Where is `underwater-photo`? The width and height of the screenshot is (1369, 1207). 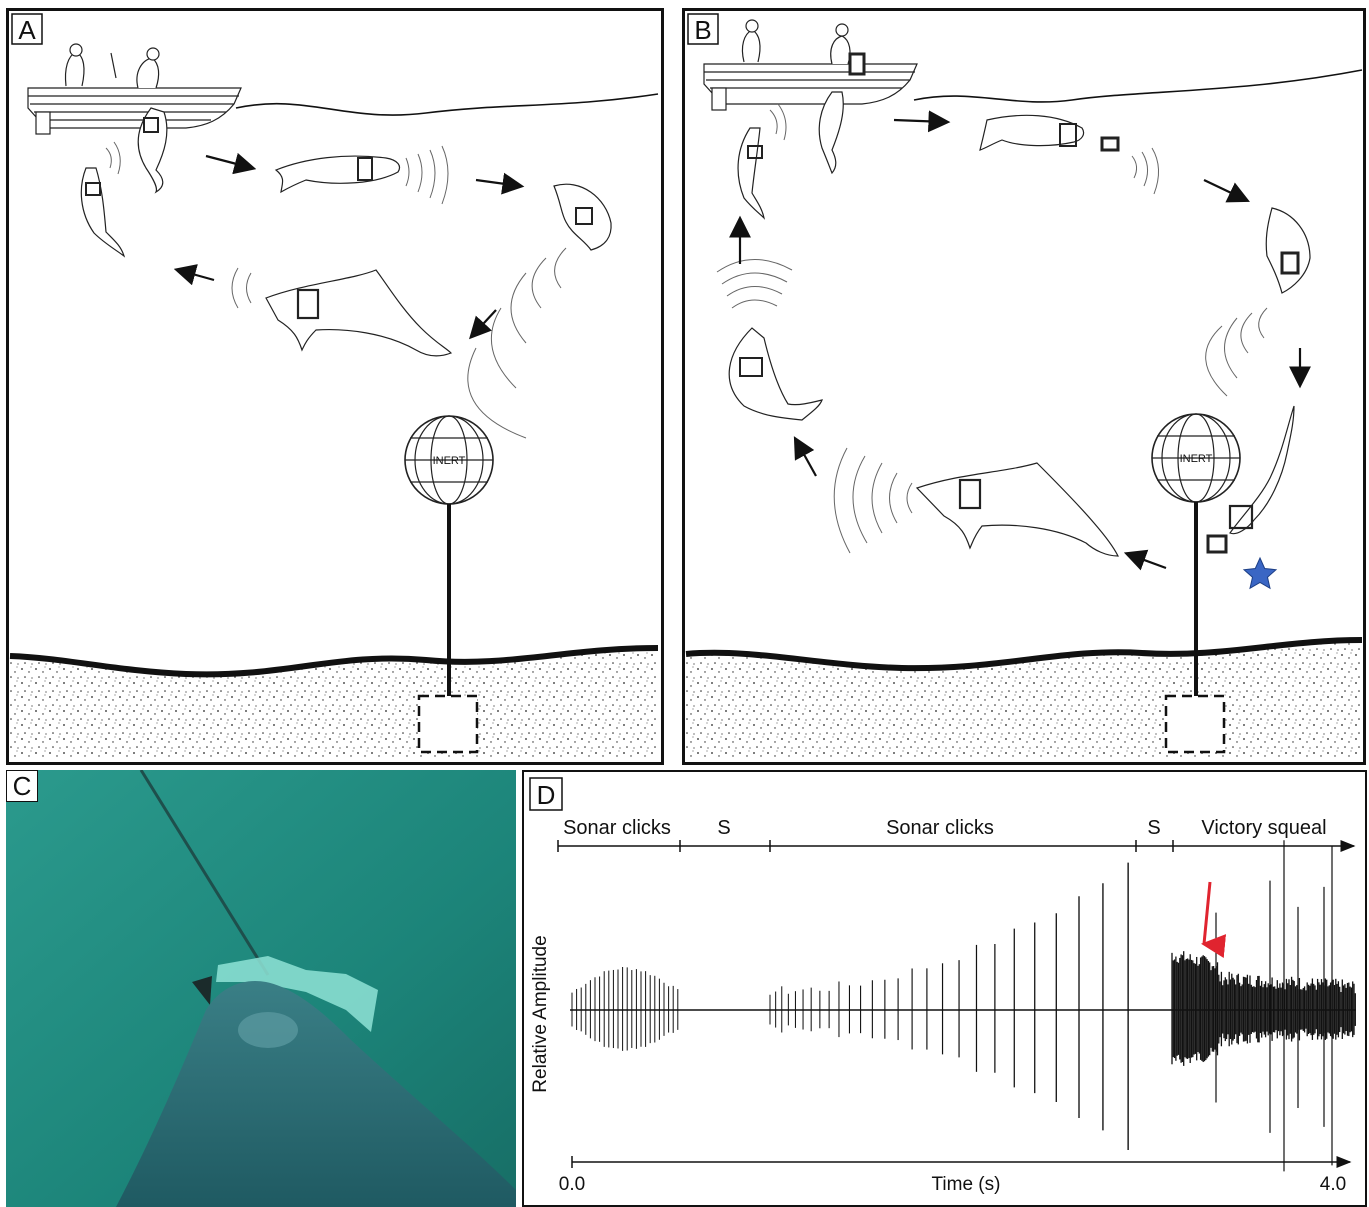
underwater-photo is located at coordinates (261, 988).